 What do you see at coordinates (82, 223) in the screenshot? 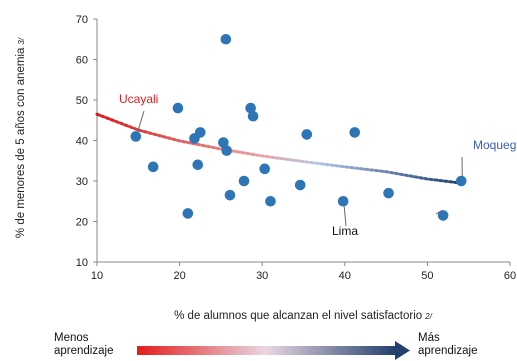
I see `y-tick-label: 20` at bounding box center [82, 223].